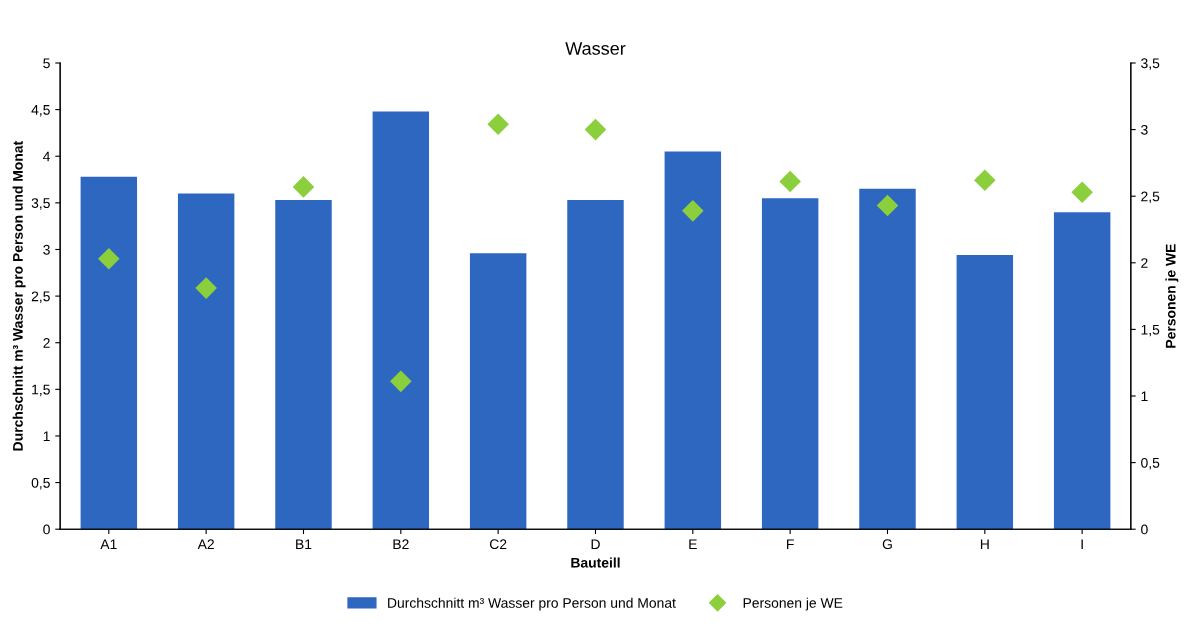 The width and height of the screenshot is (1203, 630). Describe the element at coordinates (205, 544) in the screenshot. I see `x-tick-label: A2` at that location.